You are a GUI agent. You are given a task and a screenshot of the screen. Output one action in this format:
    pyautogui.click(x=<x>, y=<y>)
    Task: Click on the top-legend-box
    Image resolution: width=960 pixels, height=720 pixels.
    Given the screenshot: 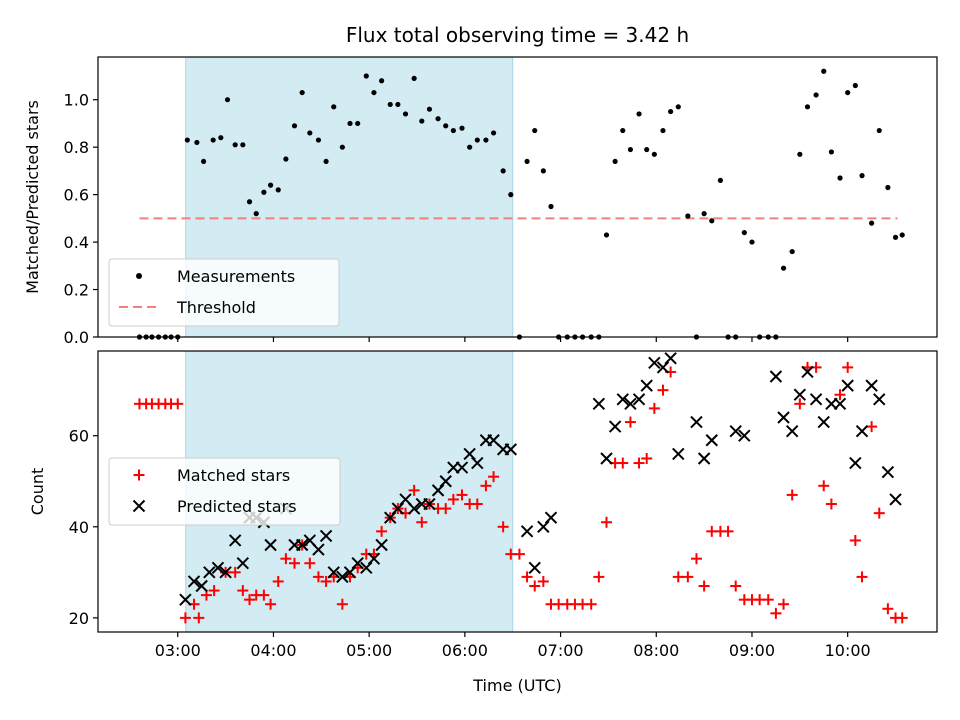 What is the action you would take?
    pyautogui.click(x=224, y=292)
    